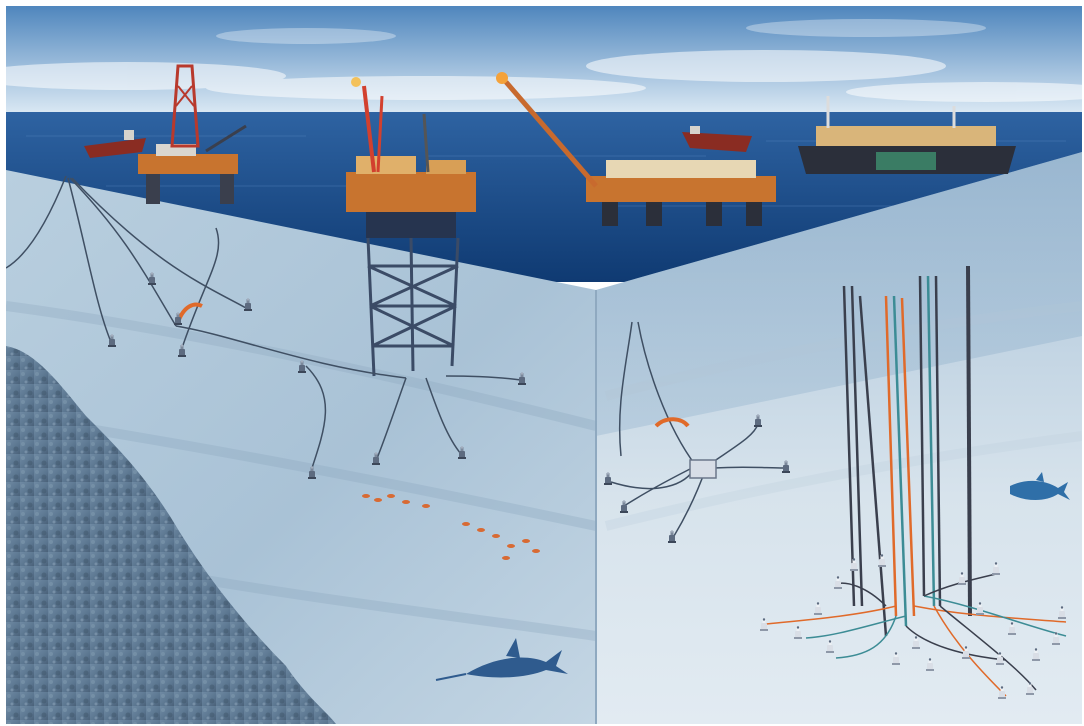 This screenshot has height=726, width=1084. Describe the element at coordinates (907, 451) in the screenshot. I see `deepwater-risers` at that location.